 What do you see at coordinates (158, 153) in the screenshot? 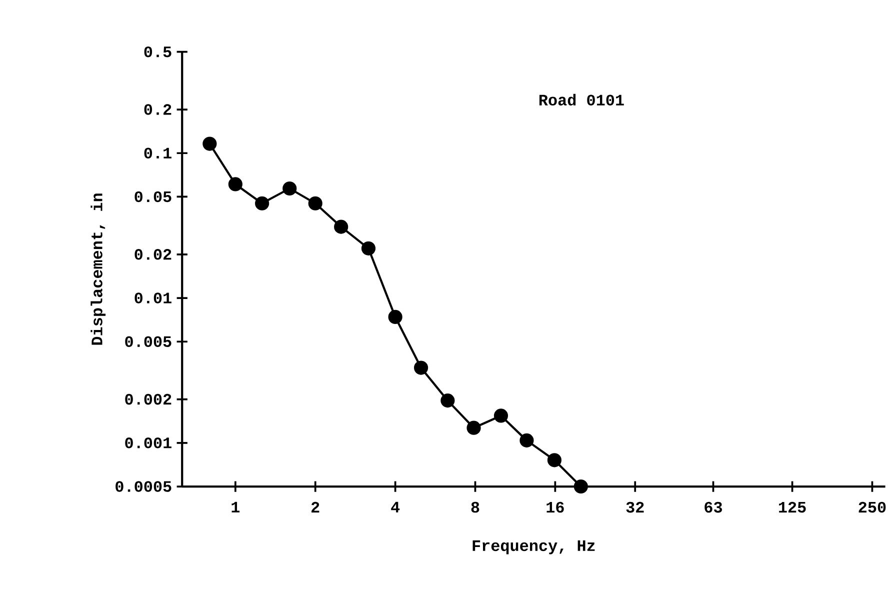
I see `y-tick-label: 0.1` at bounding box center [158, 153].